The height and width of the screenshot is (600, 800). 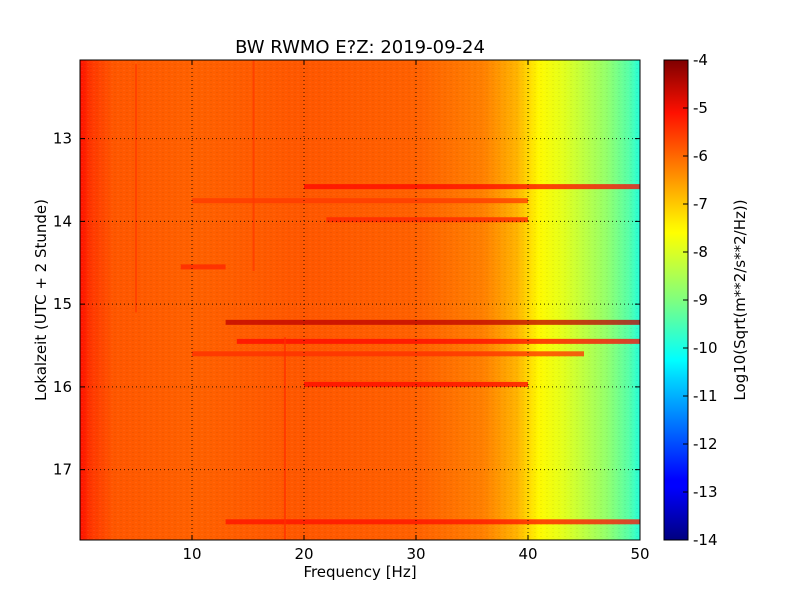 What do you see at coordinates (700, 156) in the screenshot?
I see `colorbar-tick-label: -6` at bounding box center [700, 156].